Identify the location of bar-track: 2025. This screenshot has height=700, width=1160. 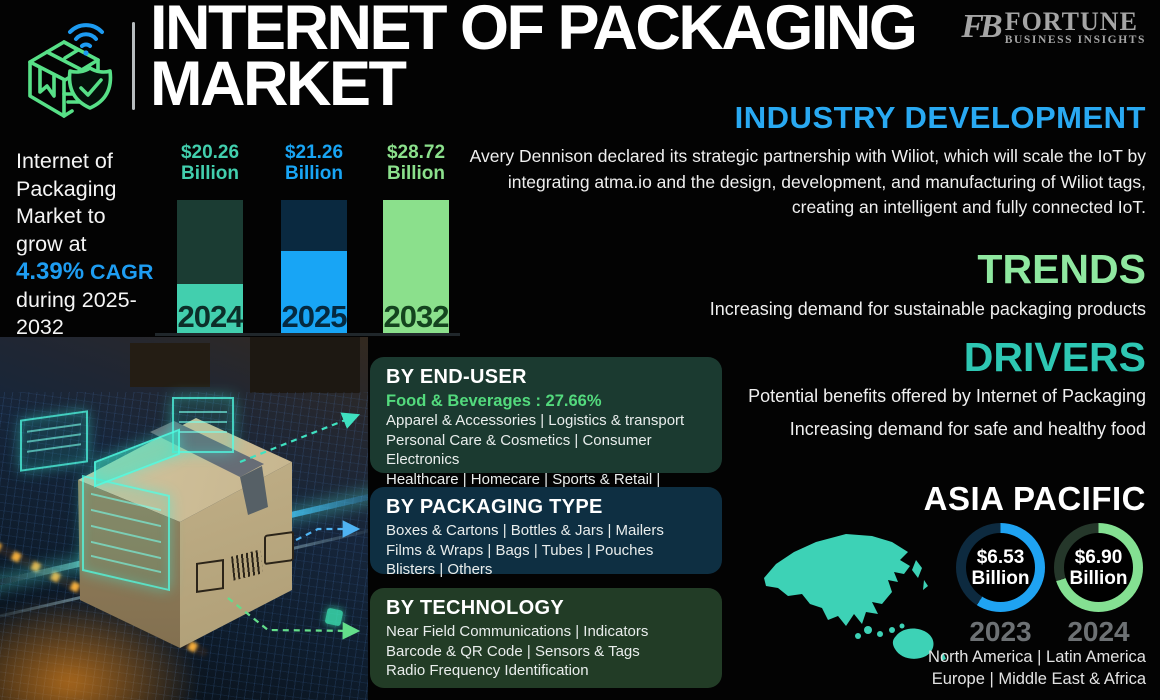
(314, 267).